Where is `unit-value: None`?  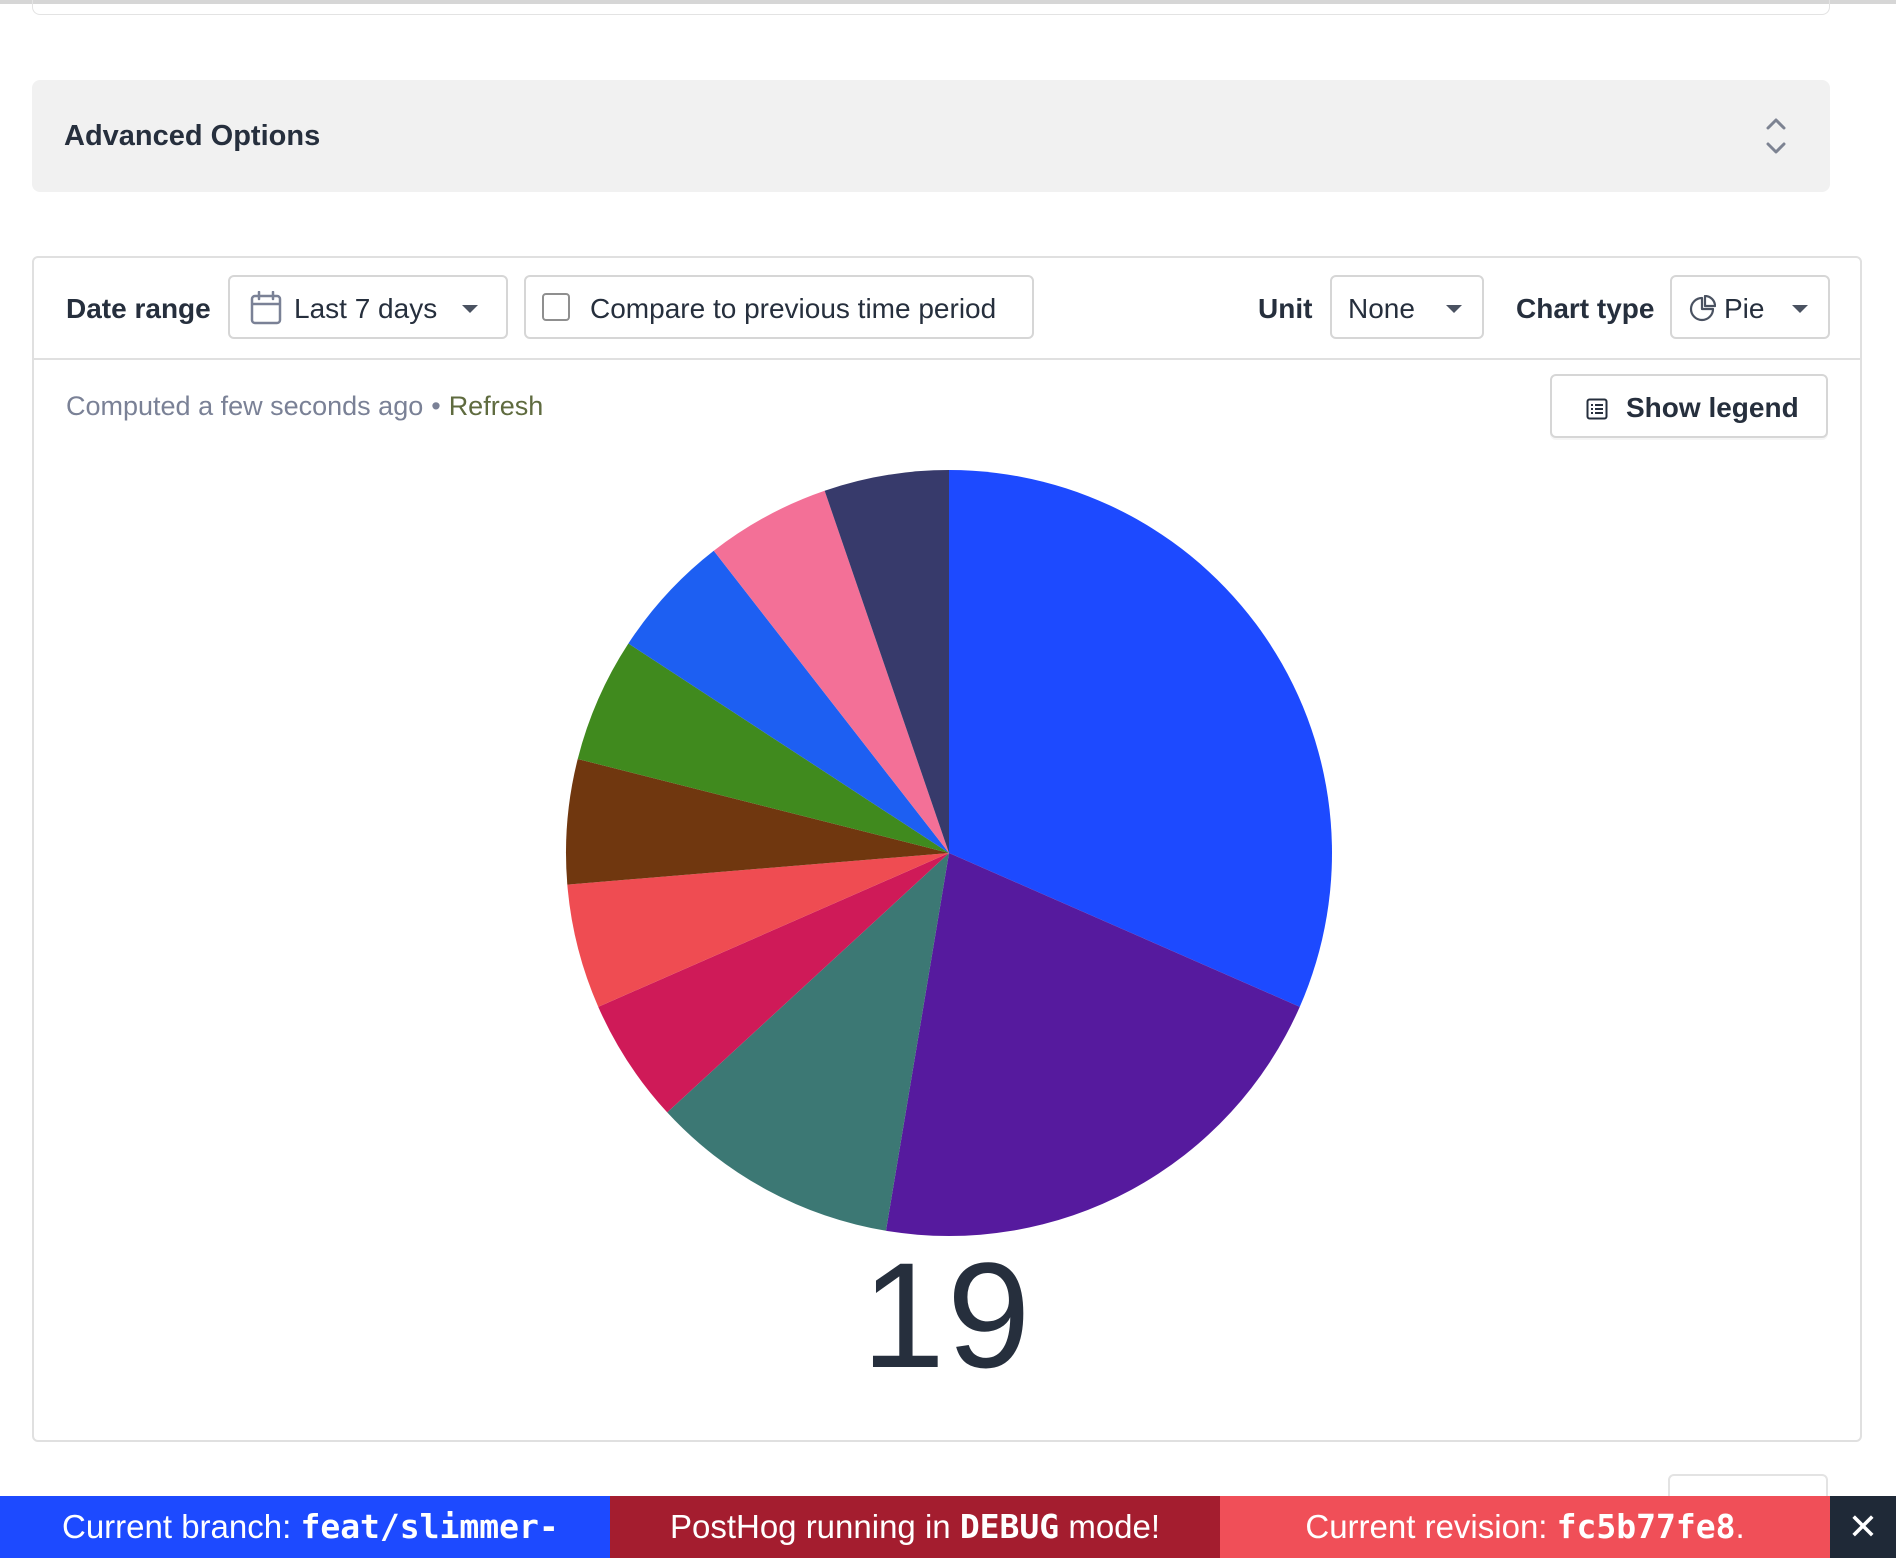
unit-value: None is located at coordinates (1381, 308).